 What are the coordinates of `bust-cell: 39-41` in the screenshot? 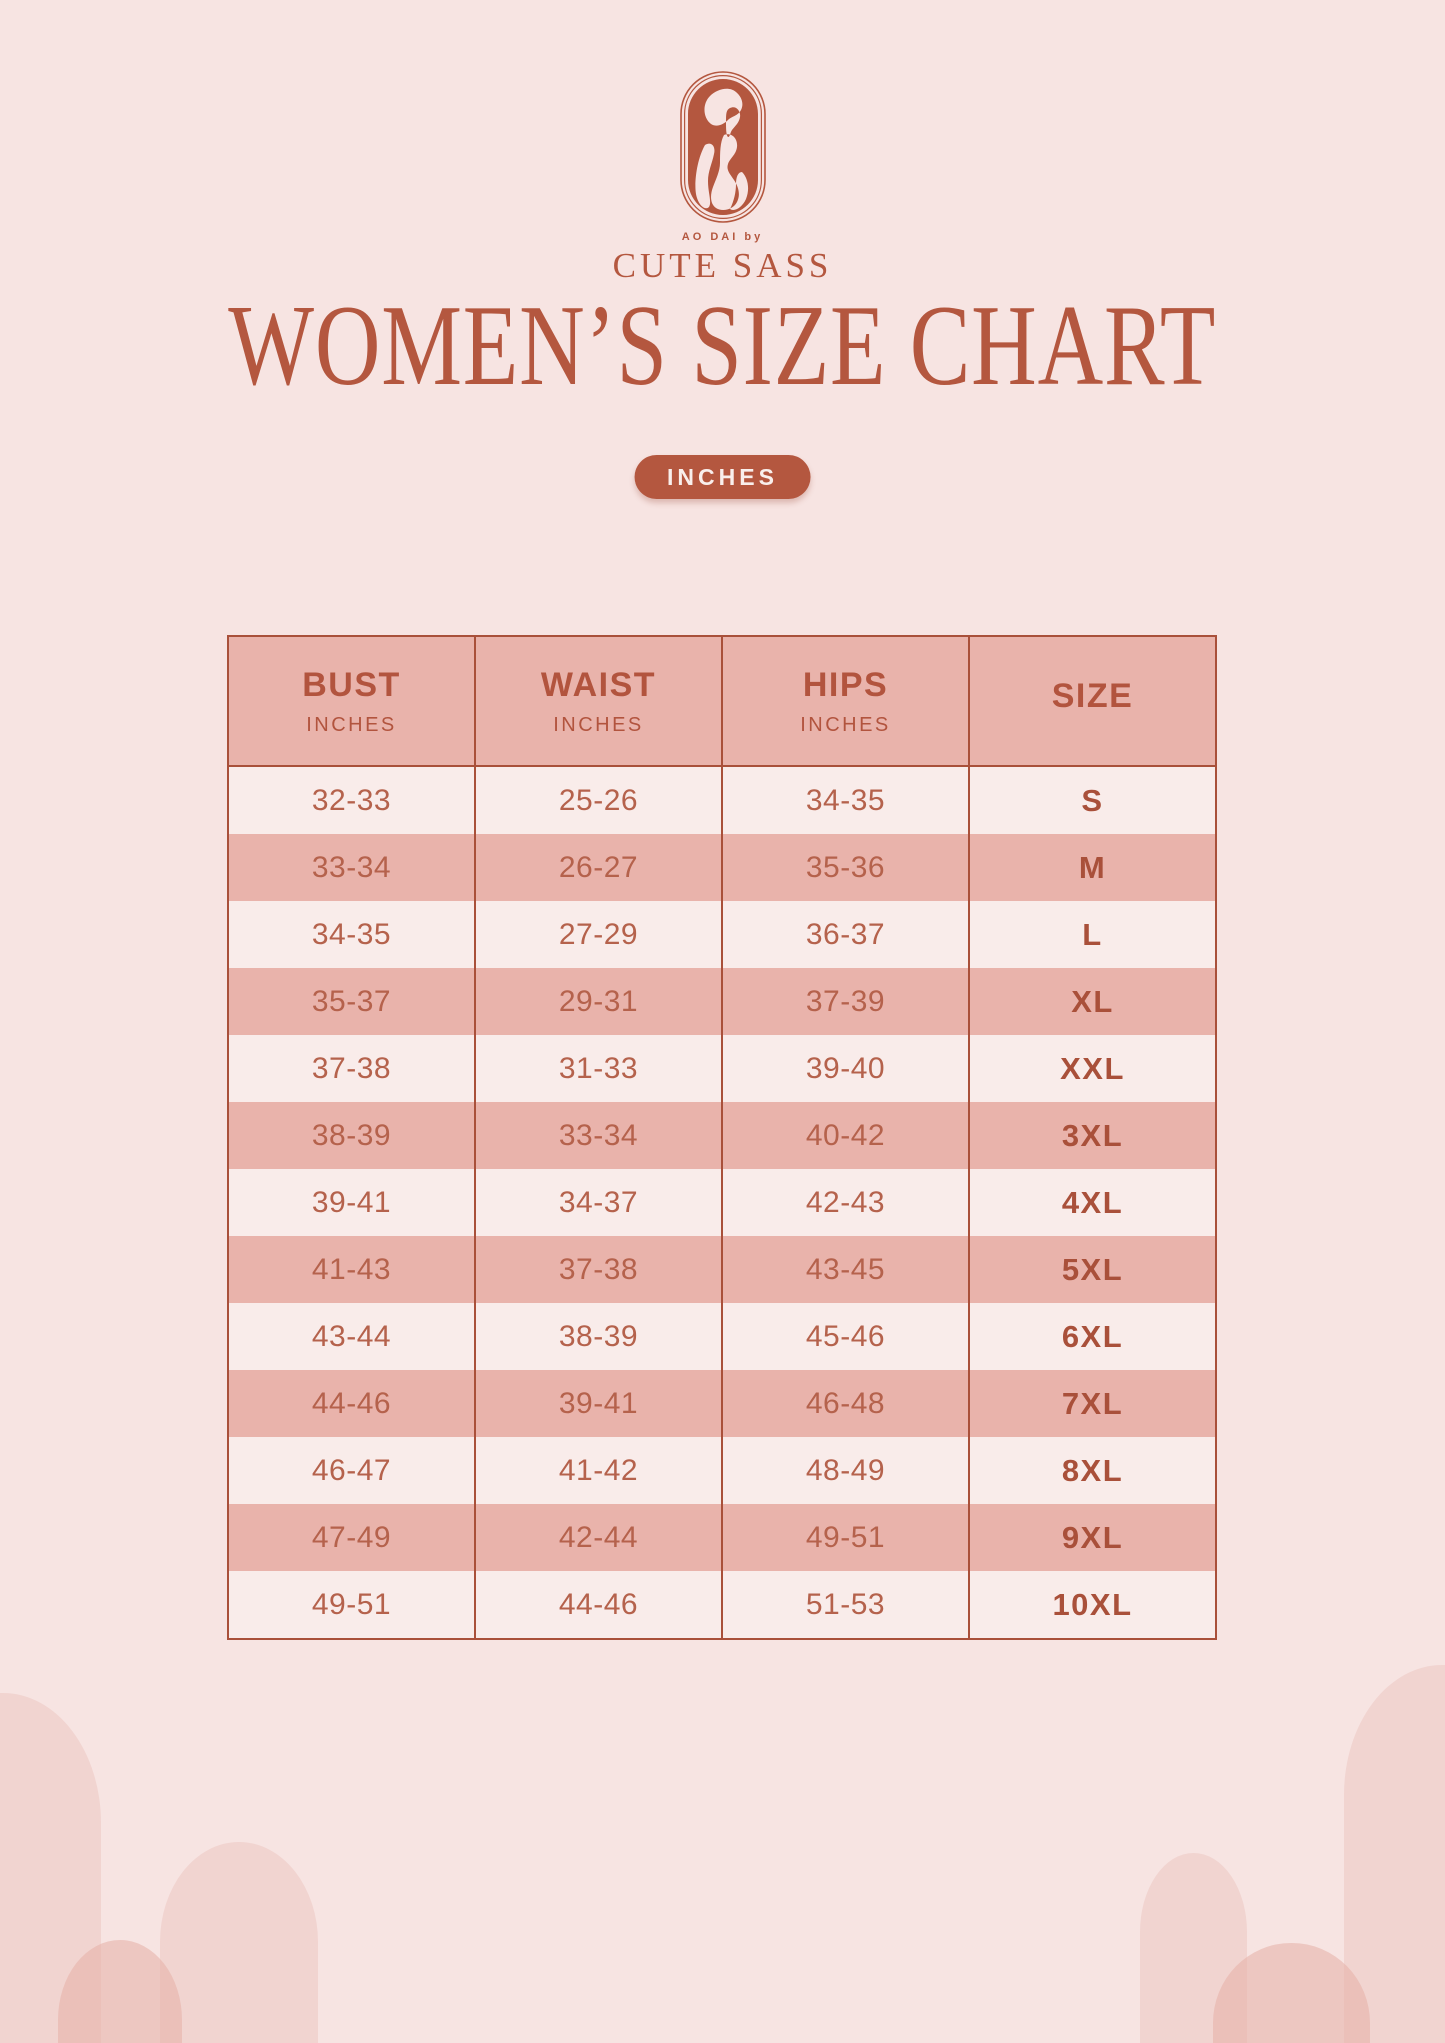 It's located at (352, 1202).